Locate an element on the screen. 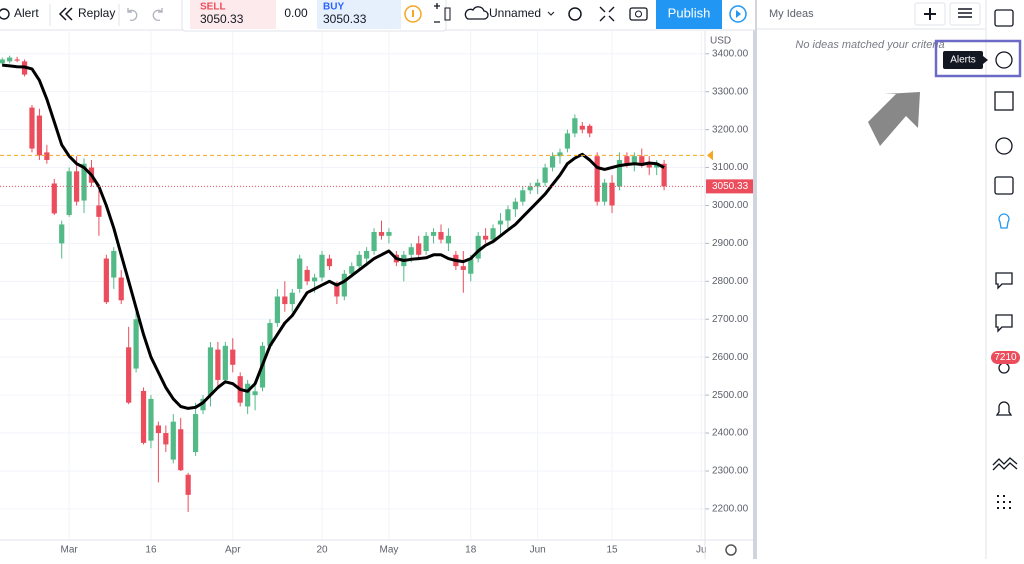 The width and height of the screenshot is (1024, 564). replay-button: Replay is located at coordinates (86, 13).